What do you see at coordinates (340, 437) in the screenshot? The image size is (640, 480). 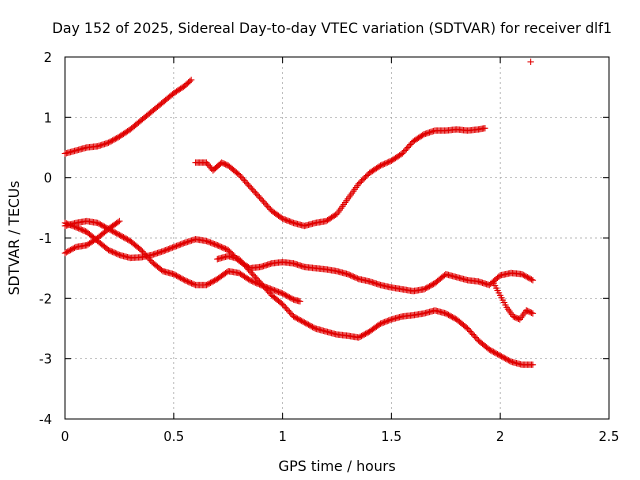 I see `x-tick-labels: 0 0.5 1 1.5 2 2.5` at bounding box center [340, 437].